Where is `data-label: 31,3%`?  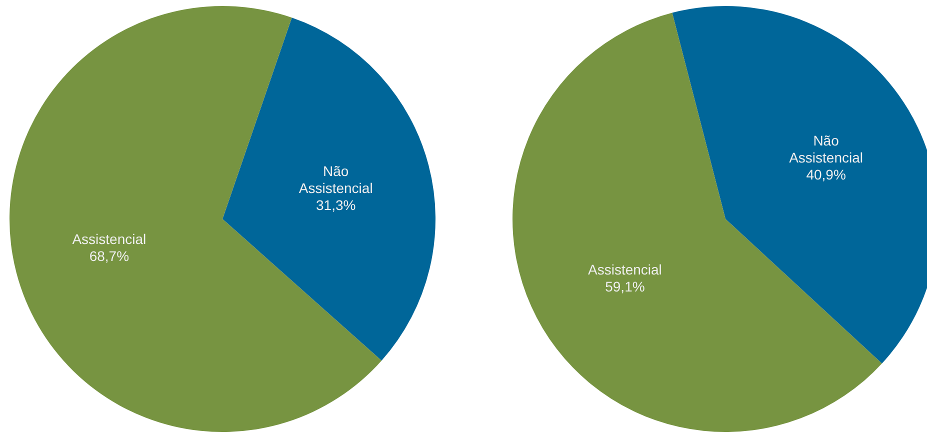
data-label: 31,3% is located at coordinates (336, 205).